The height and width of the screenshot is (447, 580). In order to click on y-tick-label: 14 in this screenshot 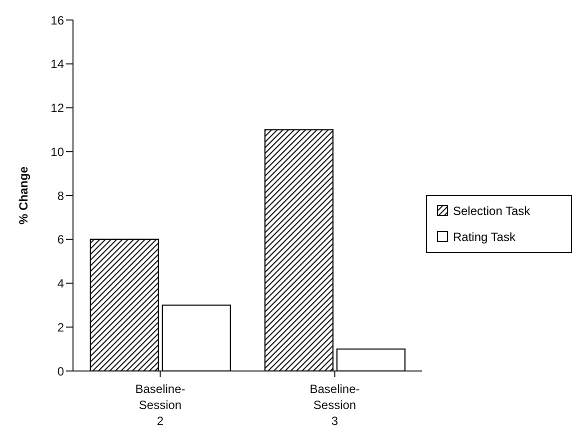, I will do `click(57, 64)`.